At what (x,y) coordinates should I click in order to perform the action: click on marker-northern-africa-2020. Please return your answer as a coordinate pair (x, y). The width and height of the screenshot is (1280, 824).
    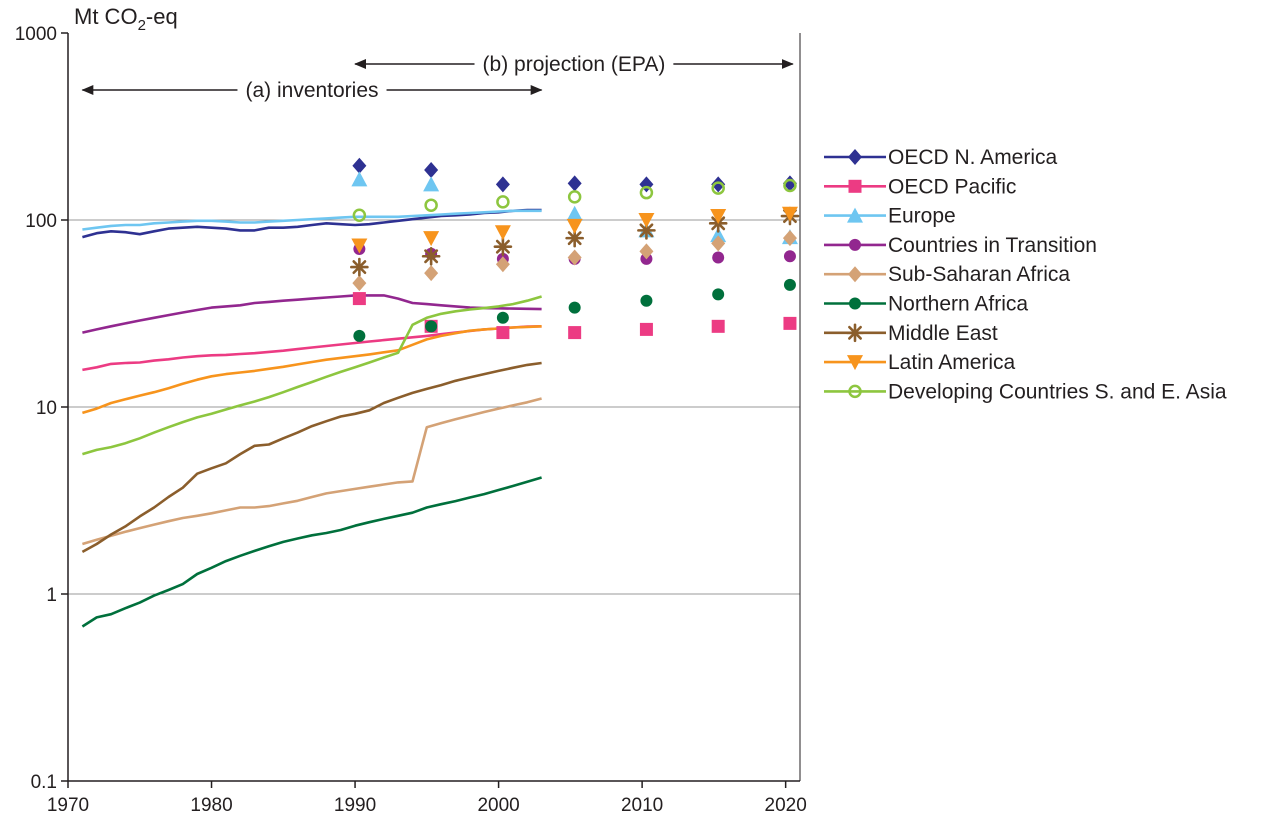
    Looking at the image, I should click on (789, 284).